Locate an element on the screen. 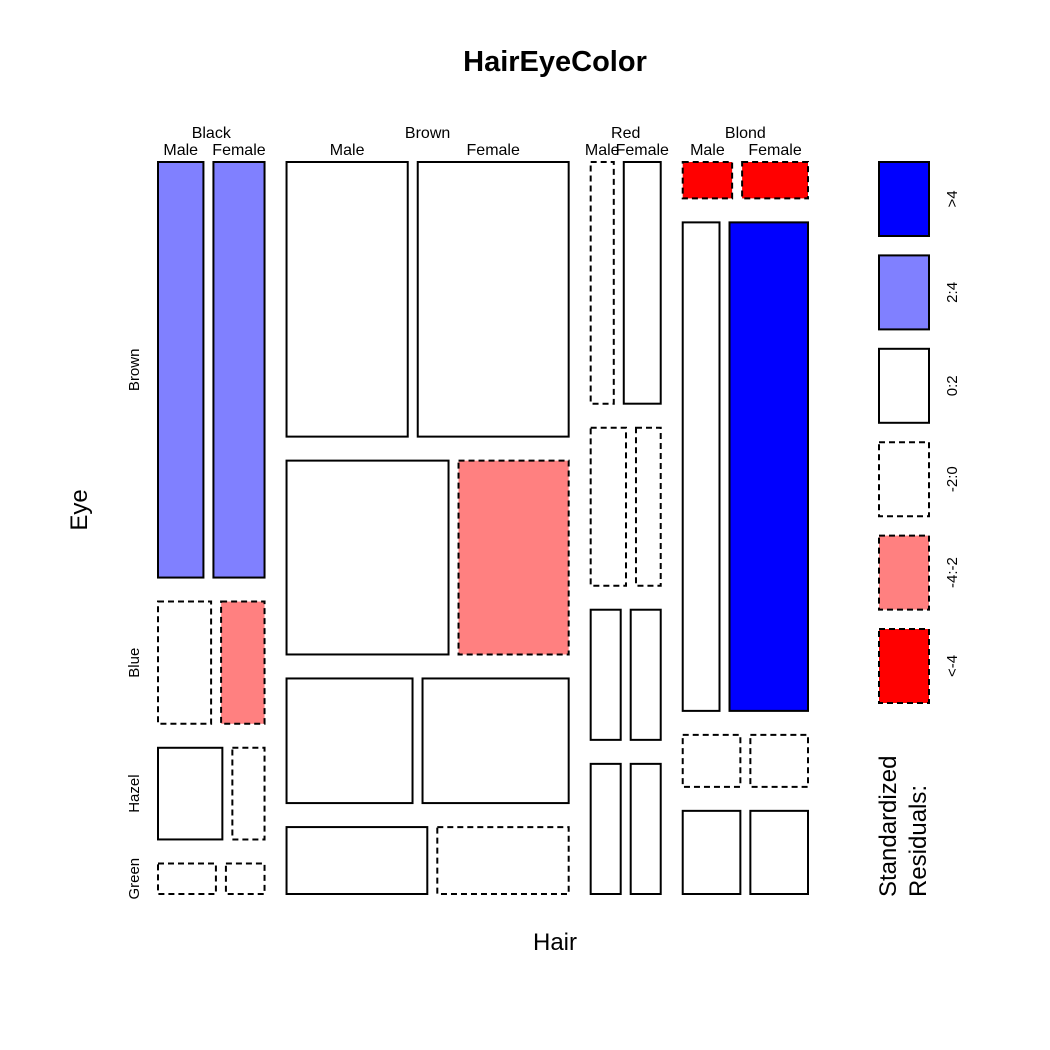 The width and height of the screenshot is (1050, 1050). legend-label-3: -2:0 is located at coordinates (952, 479).